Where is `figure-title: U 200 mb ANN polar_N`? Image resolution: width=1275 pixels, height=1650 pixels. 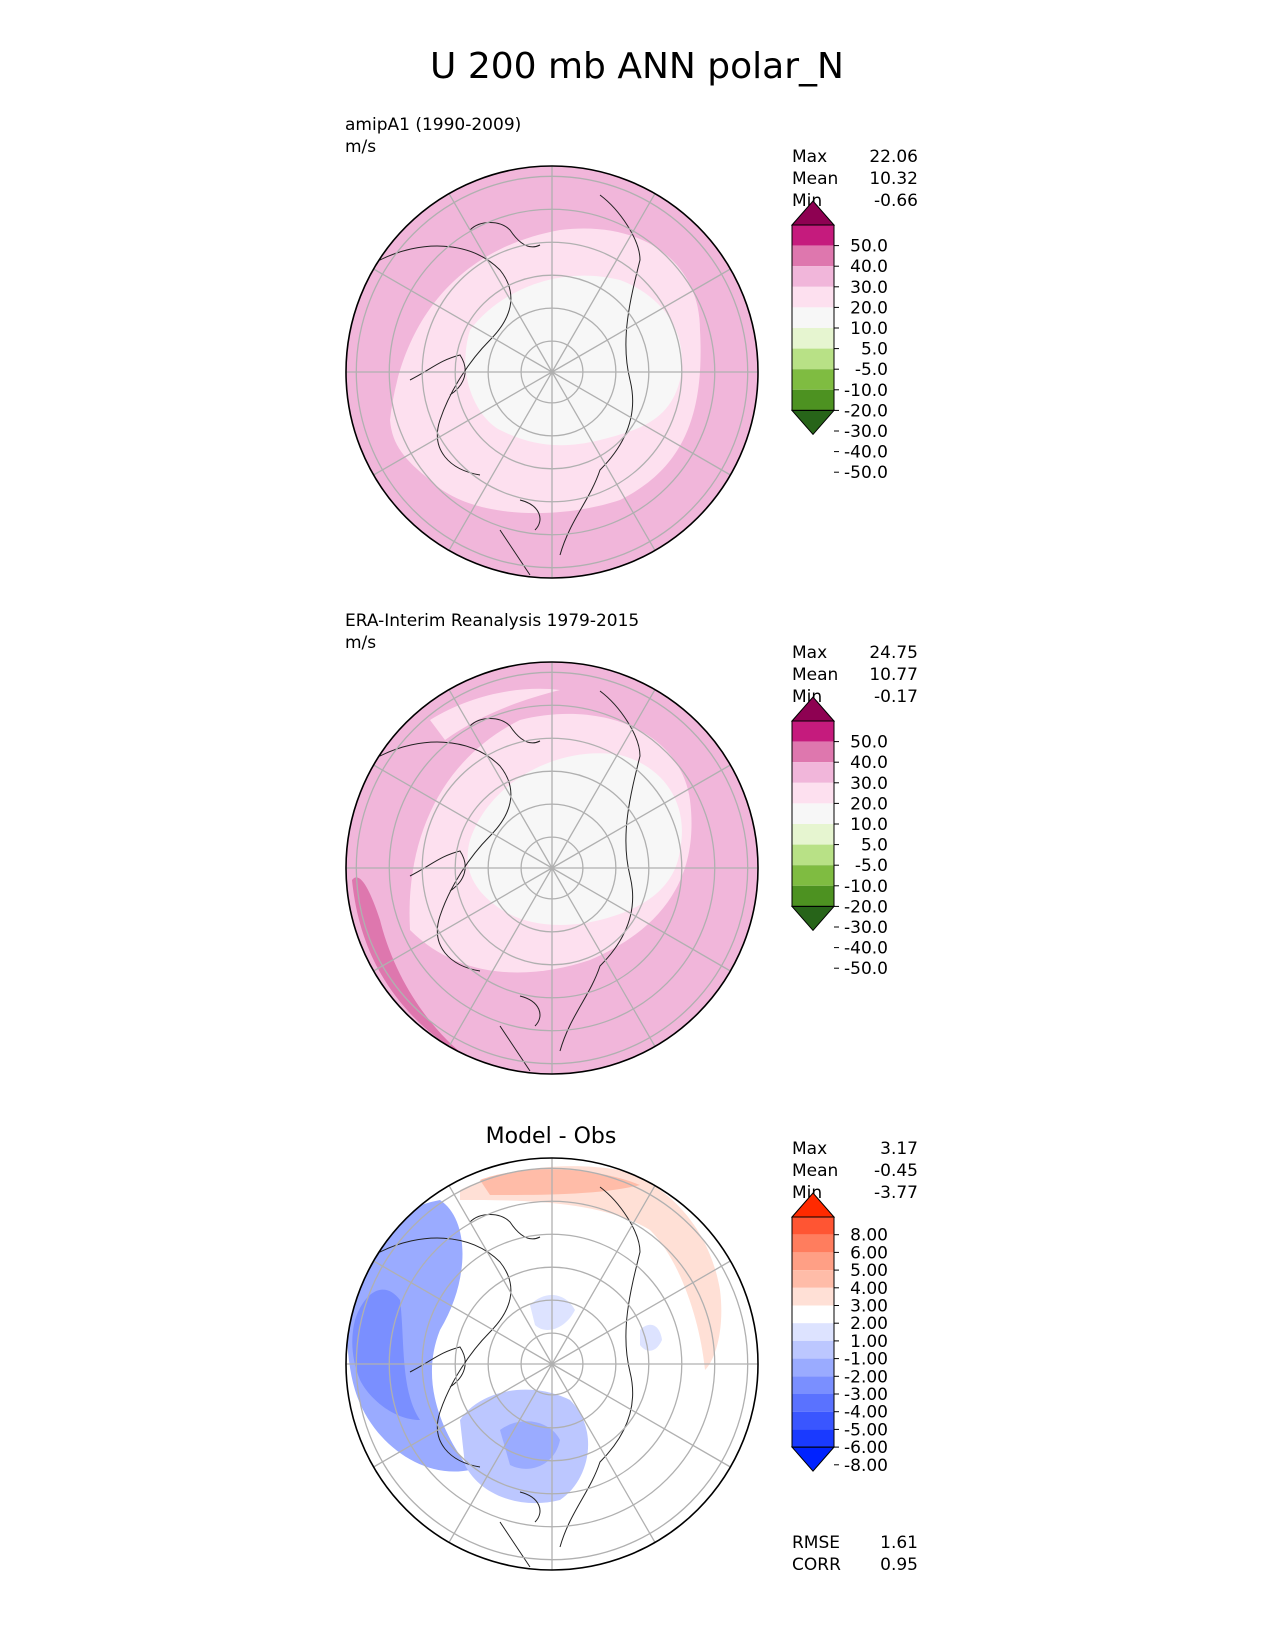 figure-title: U 200 mb ANN polar_N is located at coordinates (637, 66).